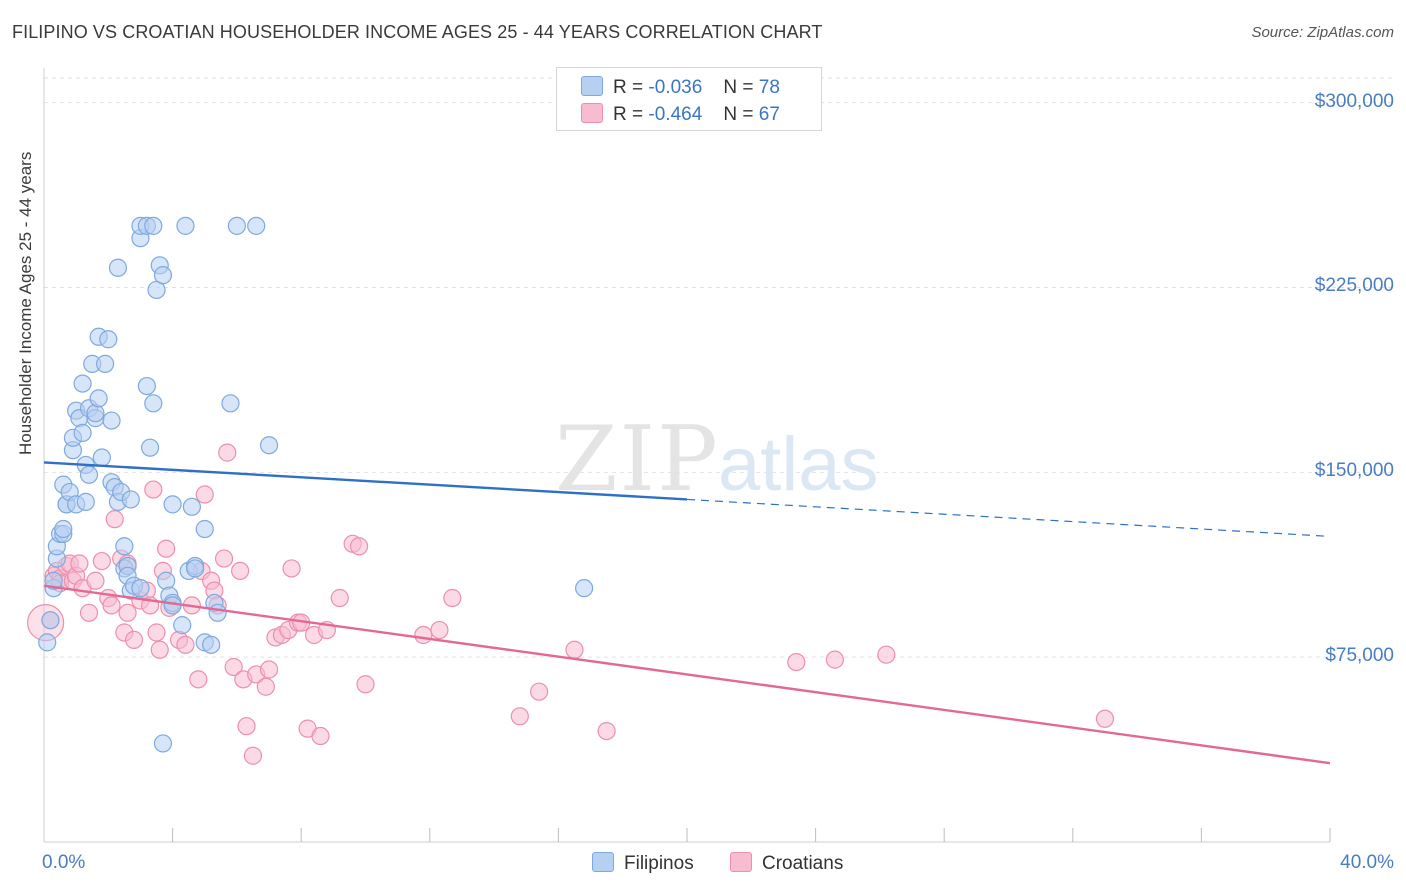 Image resolution: width=1406 pixels, height=892 pixels. What do you see at coordinates (1354, 471) in the screenshot?
I see `y-tick-label: $150,000` at bounding box center [1354, 471].